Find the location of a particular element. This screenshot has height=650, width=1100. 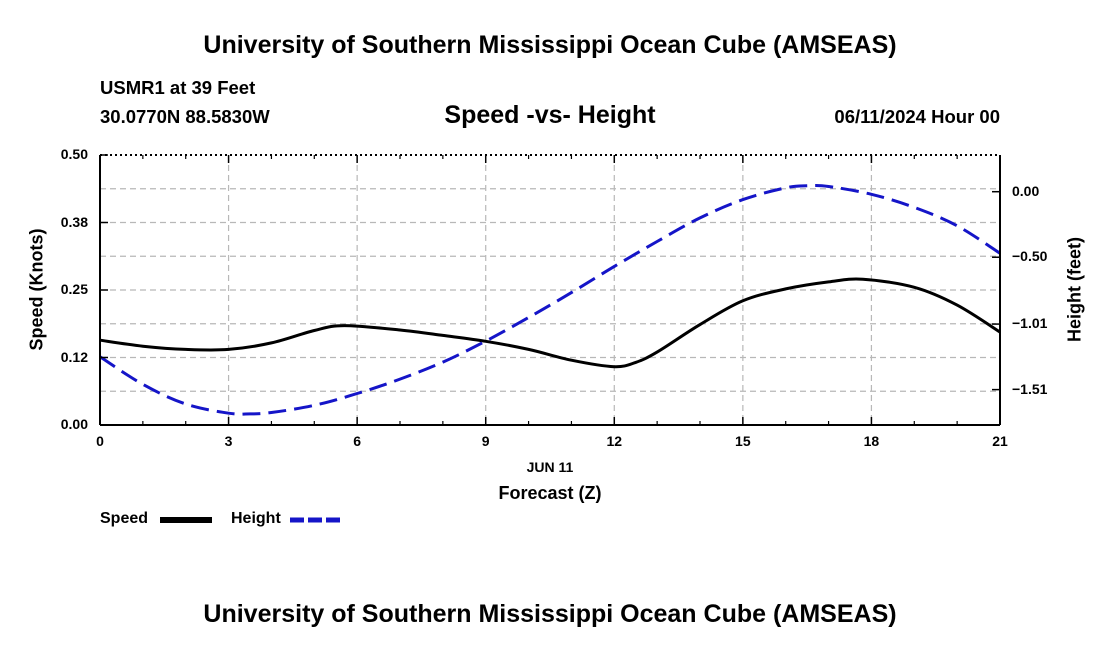

datetime-label: 06/11/2024 Hour 00 is located at coordinates (917, 116).